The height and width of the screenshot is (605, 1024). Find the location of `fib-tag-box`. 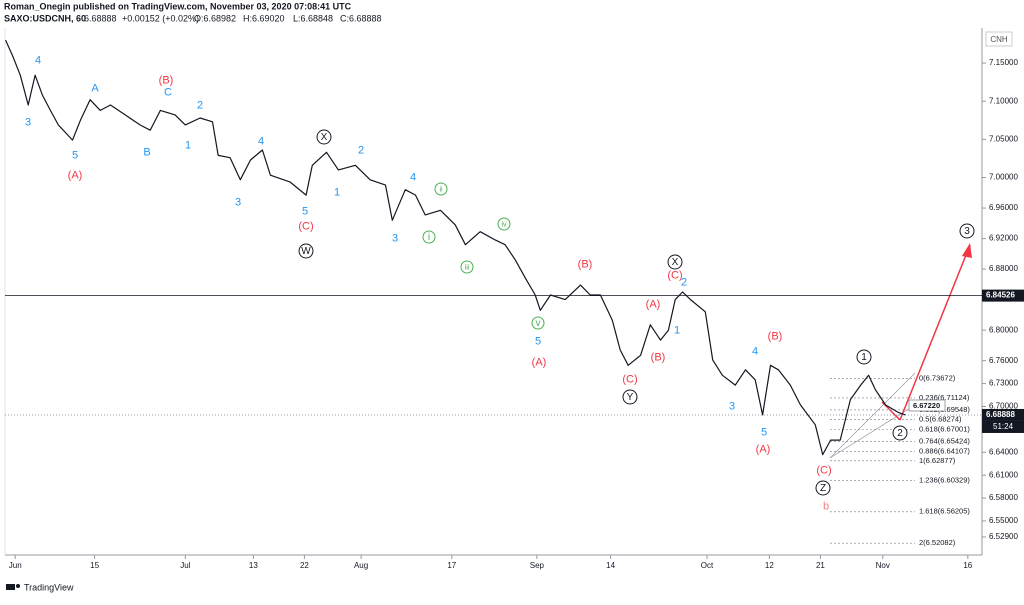

fib-tag-box is located at coordinates (927, 405).